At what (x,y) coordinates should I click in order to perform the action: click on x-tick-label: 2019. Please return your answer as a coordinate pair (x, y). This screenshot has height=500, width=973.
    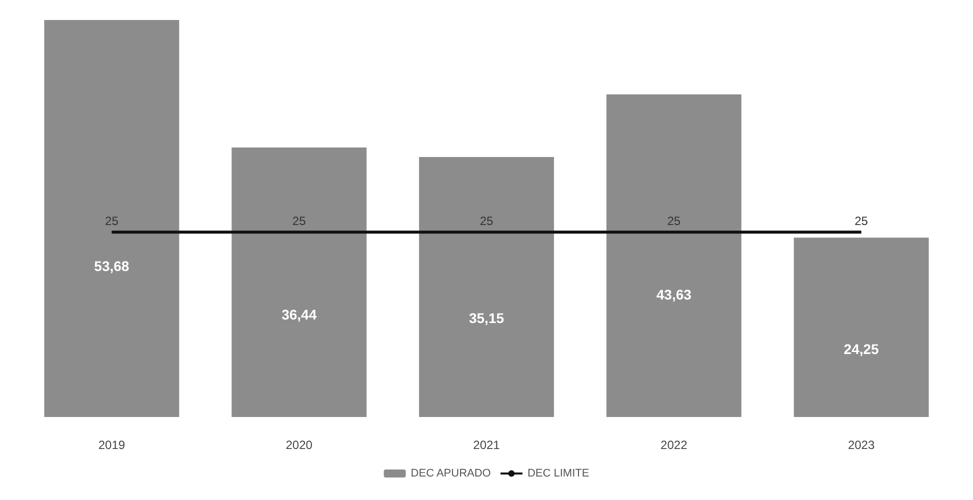
    Looking at the image, I should click on (112, 445).